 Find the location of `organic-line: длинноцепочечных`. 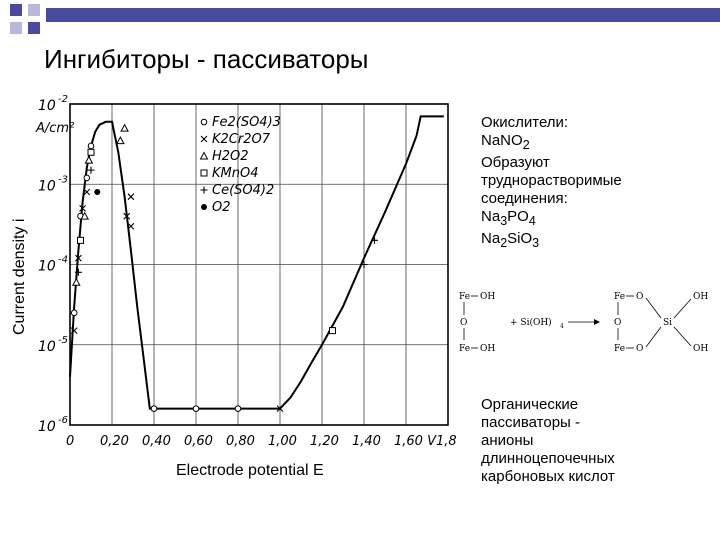

organic-line: длинноцепочечных is located at coordinates (548, 458).